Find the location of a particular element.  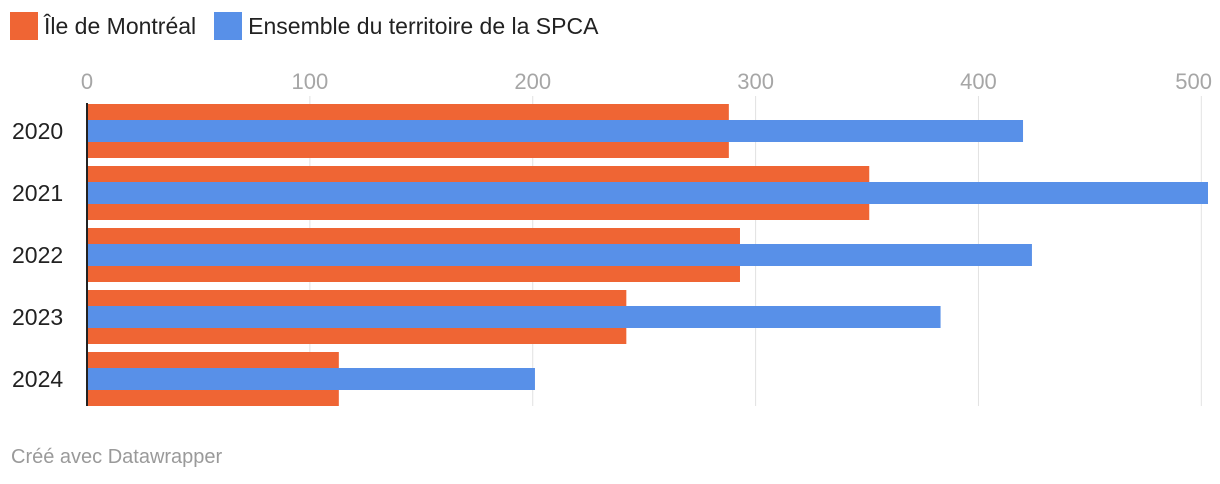

x-tick-label-400: 400 is located at coordinates (978, 81).